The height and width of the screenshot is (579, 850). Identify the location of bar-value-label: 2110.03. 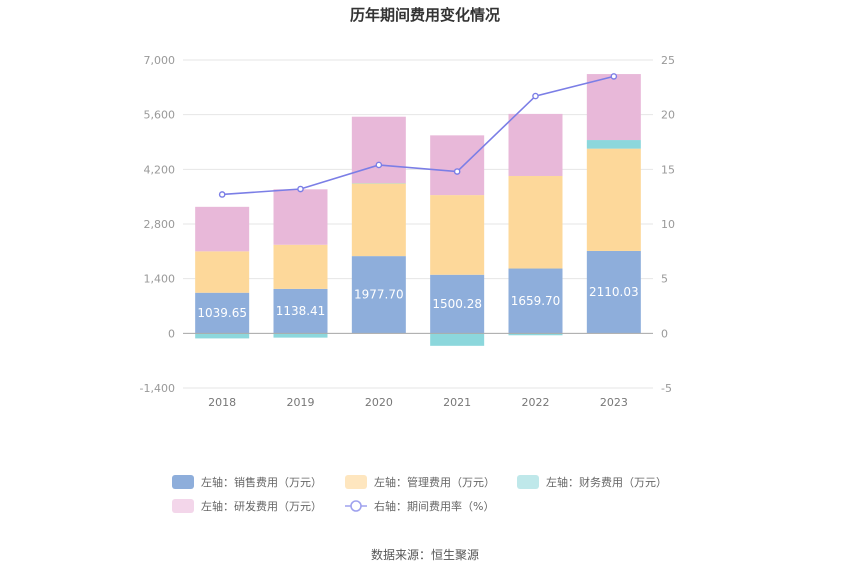
(614, 292).